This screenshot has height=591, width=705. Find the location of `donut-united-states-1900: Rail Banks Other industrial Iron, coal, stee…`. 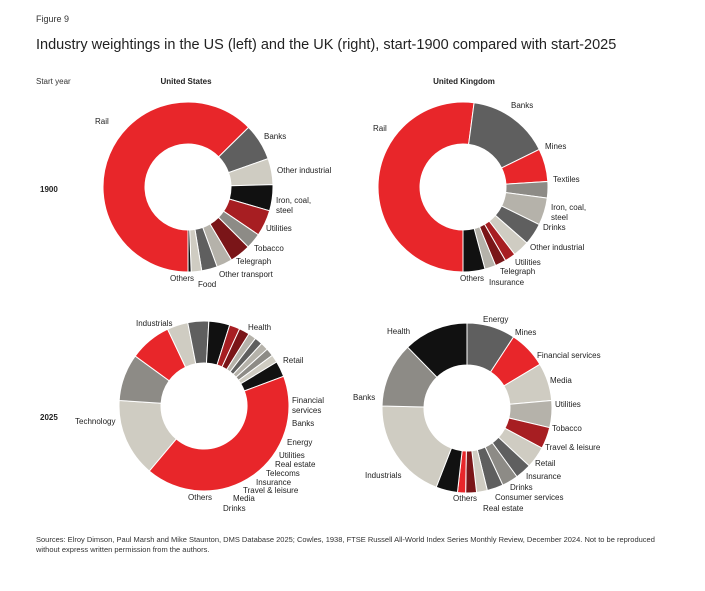

donut-united-states-1900: Rail Banks Other industrial Iron, coal, stee… is located at coordinates (213, 195).